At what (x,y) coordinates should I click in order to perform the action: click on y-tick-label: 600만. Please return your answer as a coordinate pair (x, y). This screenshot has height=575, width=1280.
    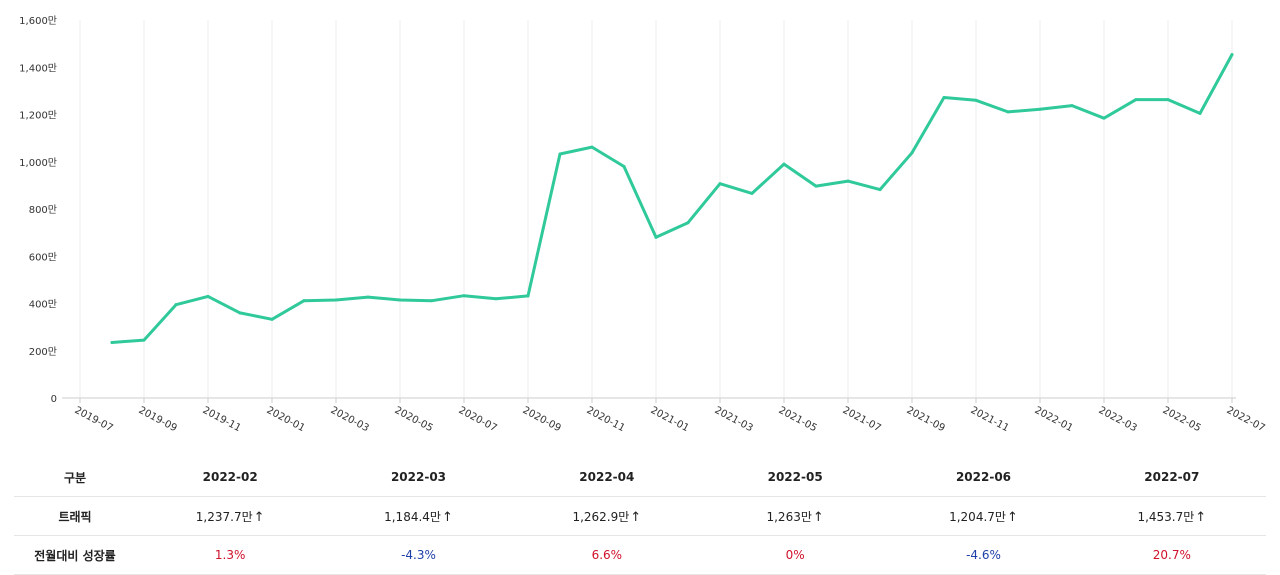
    Looking at the image, I should click on (43, 257).